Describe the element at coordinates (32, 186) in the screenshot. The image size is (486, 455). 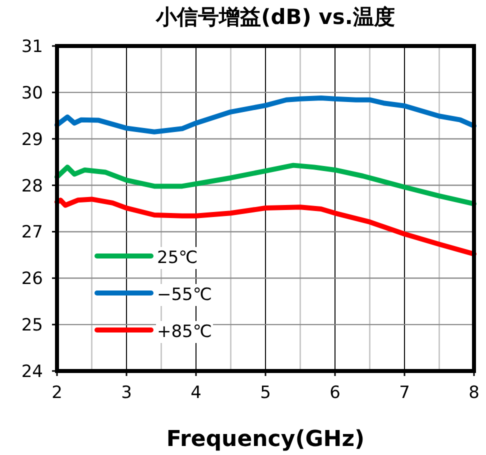
I see `y-tick-label: 28` at that location.